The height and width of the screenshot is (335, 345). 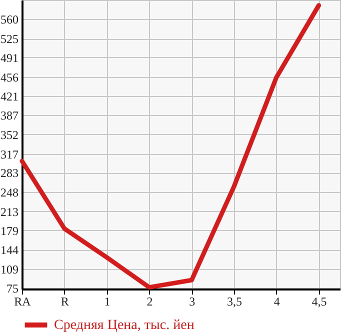 I want to click on y-tick-label: 387, so click(x=9, y=115).